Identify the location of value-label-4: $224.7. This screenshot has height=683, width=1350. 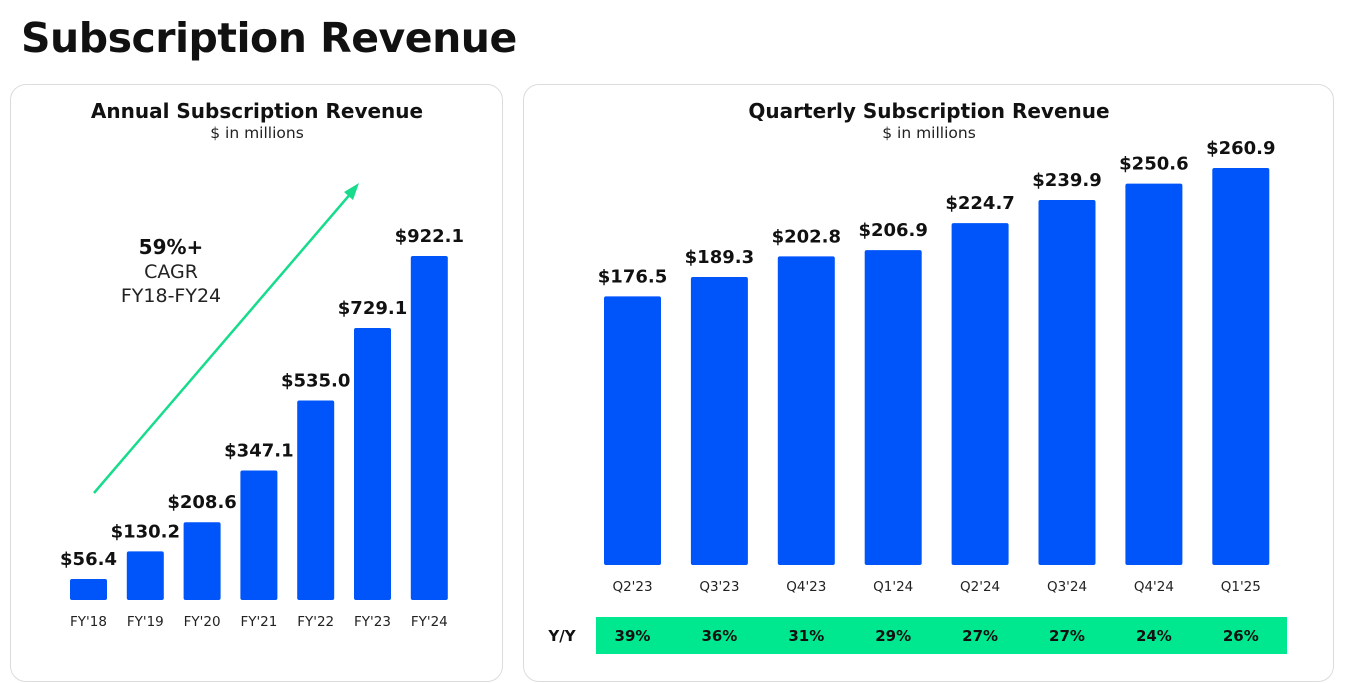
(979, 203).